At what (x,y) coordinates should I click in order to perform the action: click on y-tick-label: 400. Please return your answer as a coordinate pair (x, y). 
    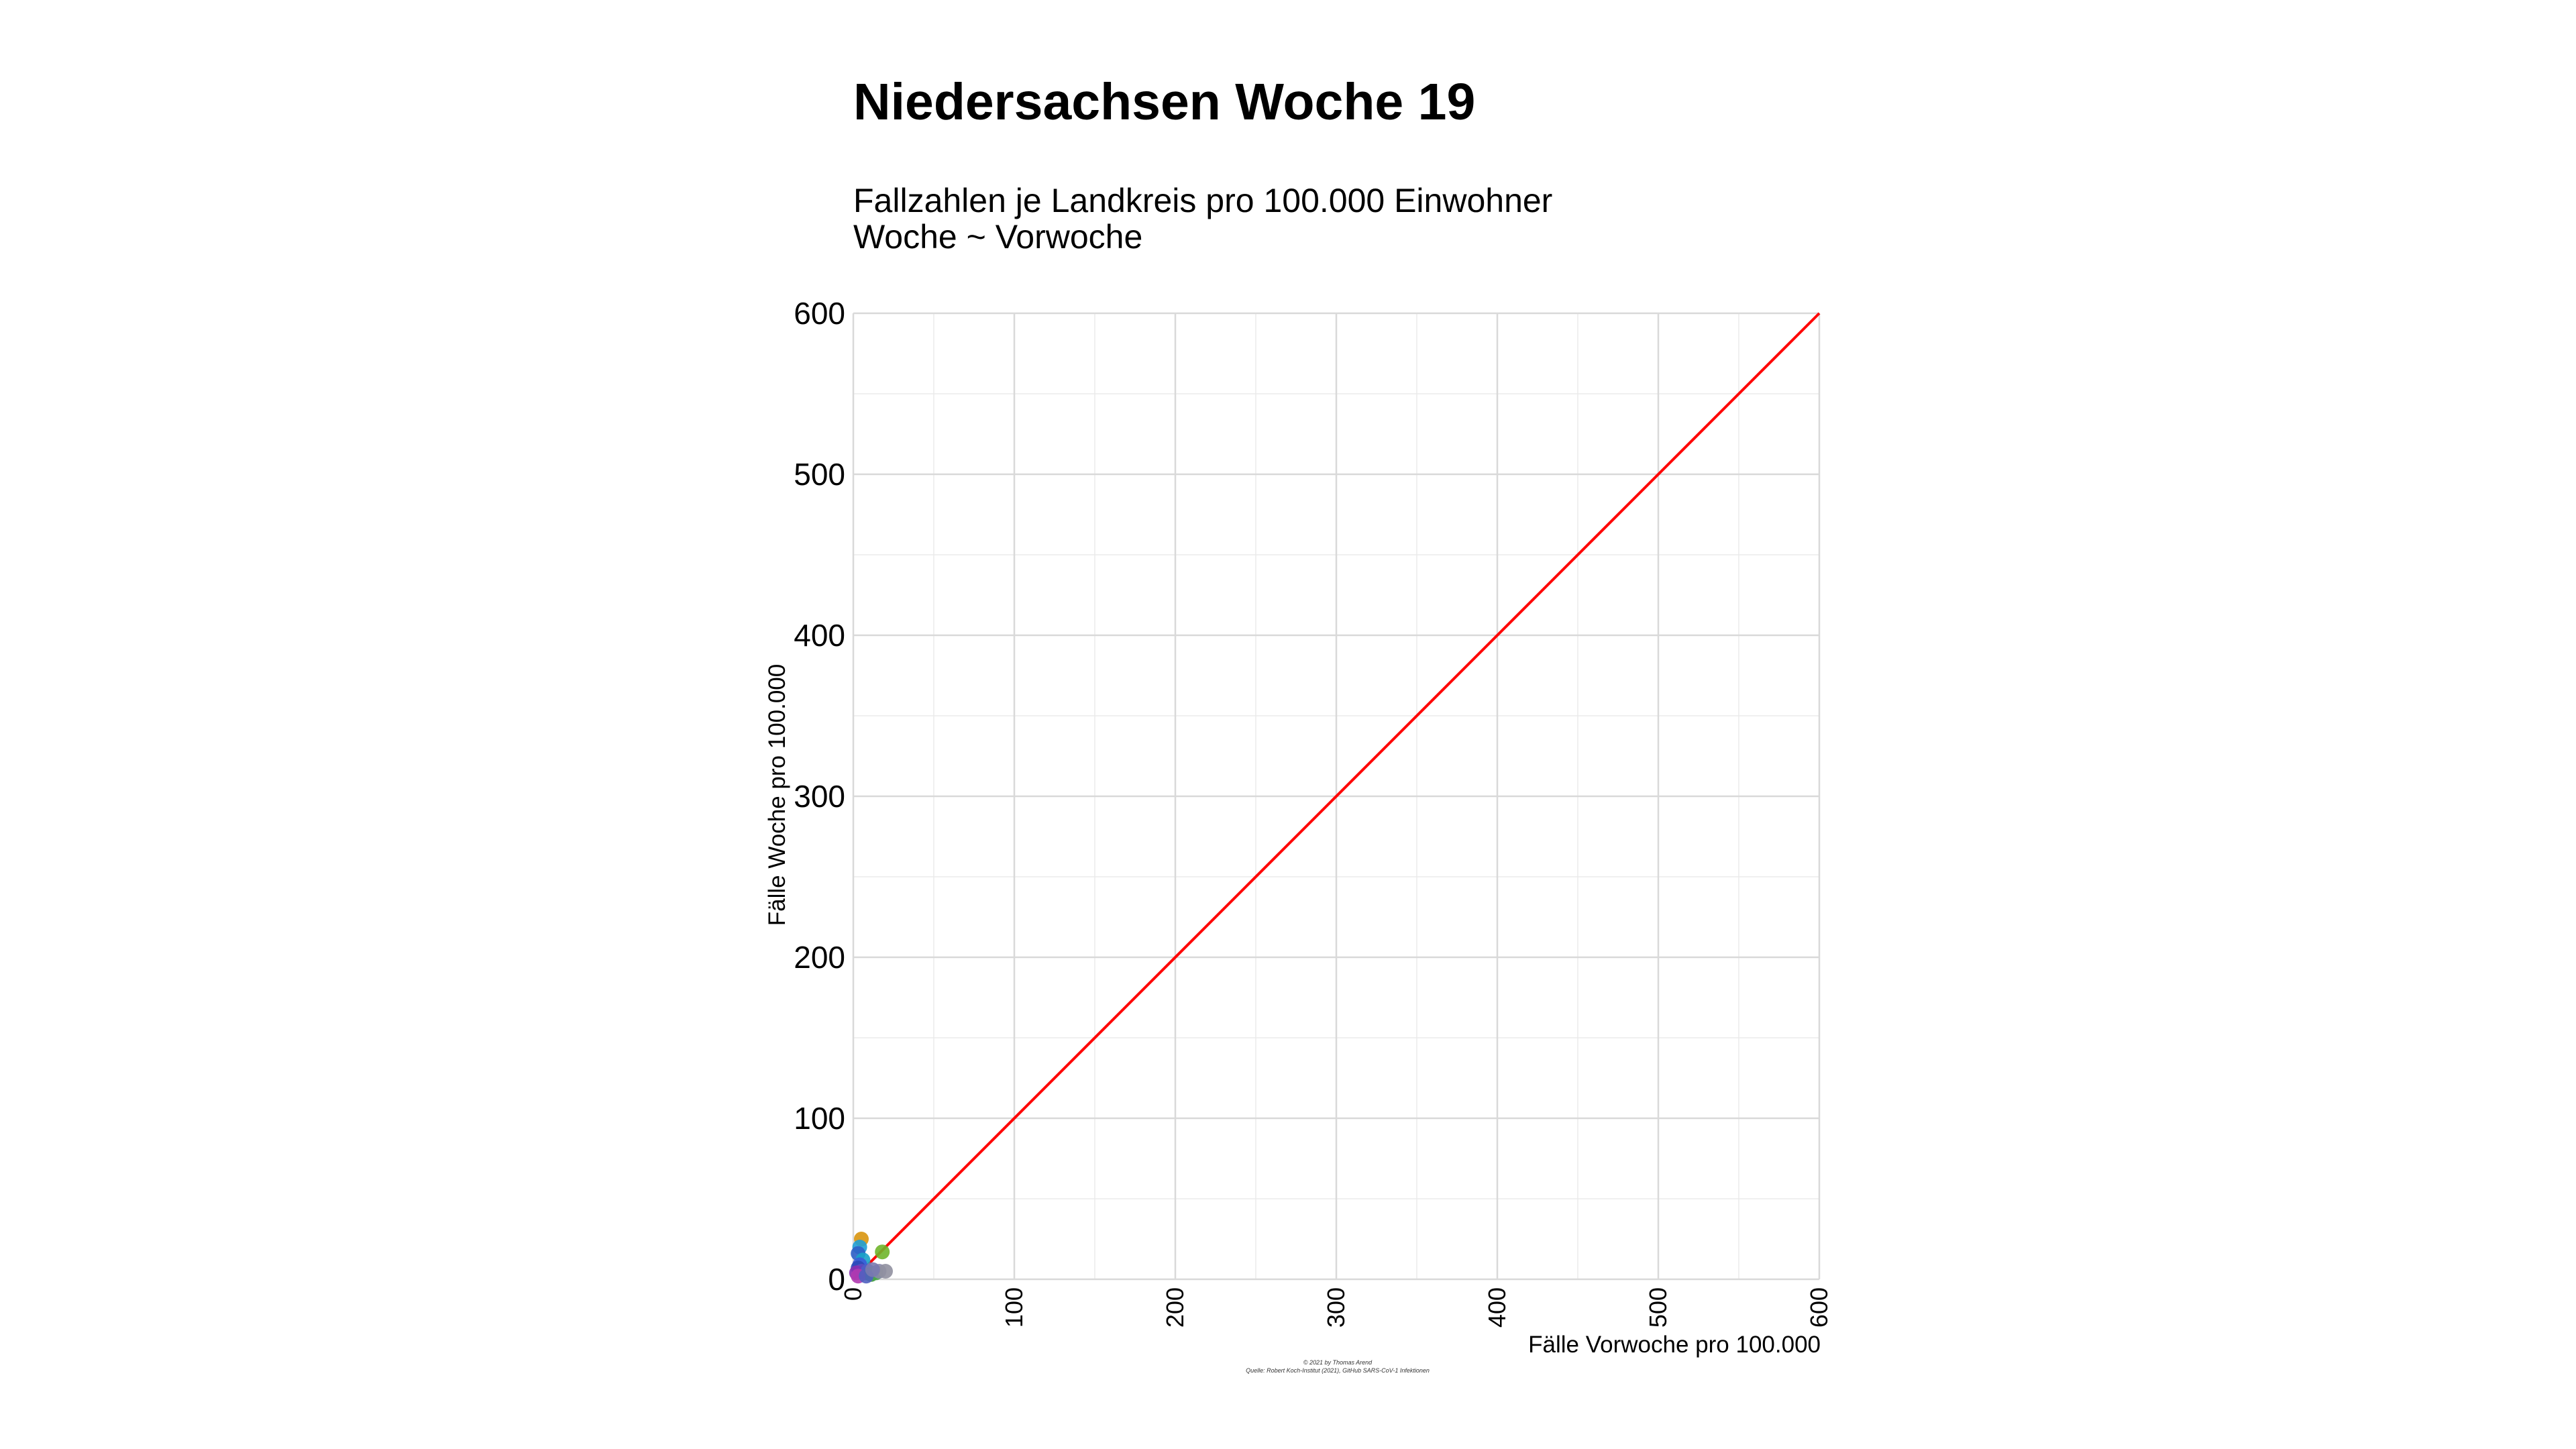
    Looking at the image, I should click on (819, 635).